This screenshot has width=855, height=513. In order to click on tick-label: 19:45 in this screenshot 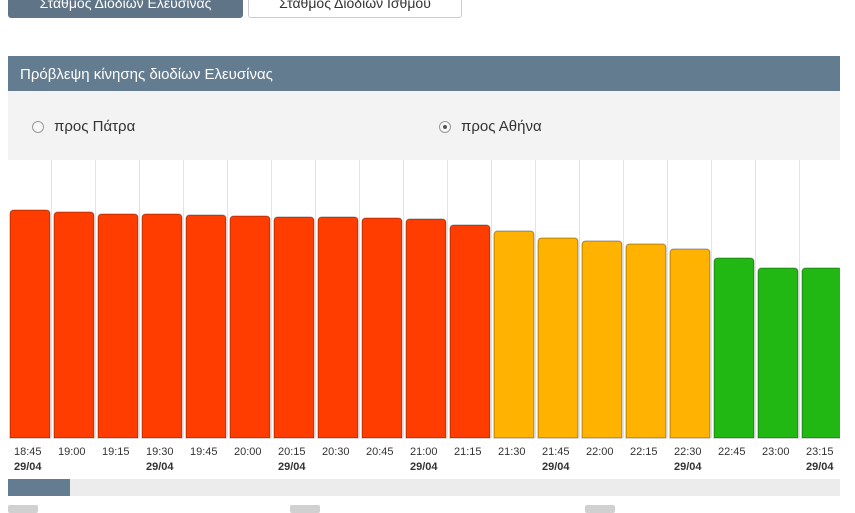, I will do `click(204, 452)`.